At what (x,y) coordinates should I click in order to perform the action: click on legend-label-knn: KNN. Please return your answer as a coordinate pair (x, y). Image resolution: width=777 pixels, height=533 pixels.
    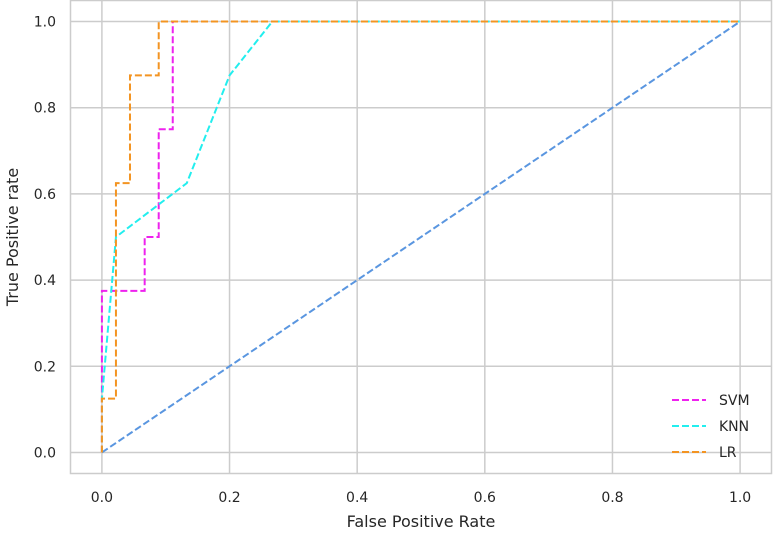
    Looking at the image, I should click on (734, 427).